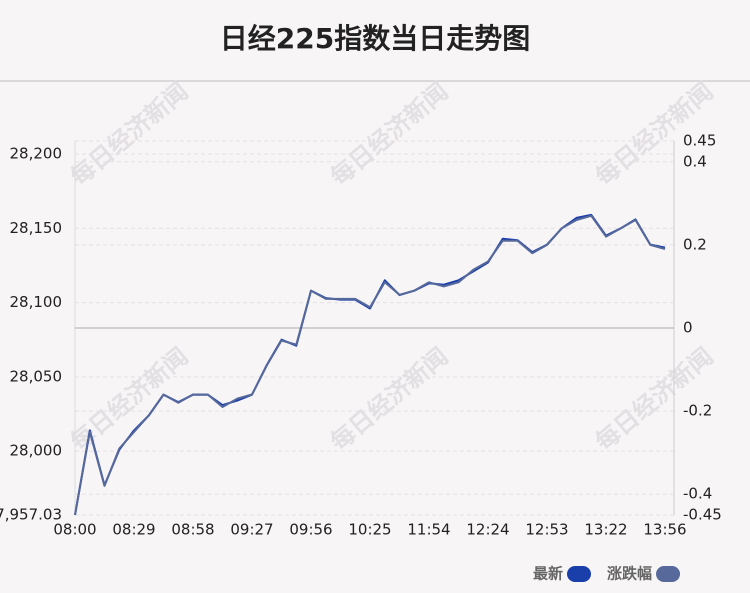  Describe the element at coordinates (36, 154) in the screenshot. I see `y-tick-label: 28,200` at that location.